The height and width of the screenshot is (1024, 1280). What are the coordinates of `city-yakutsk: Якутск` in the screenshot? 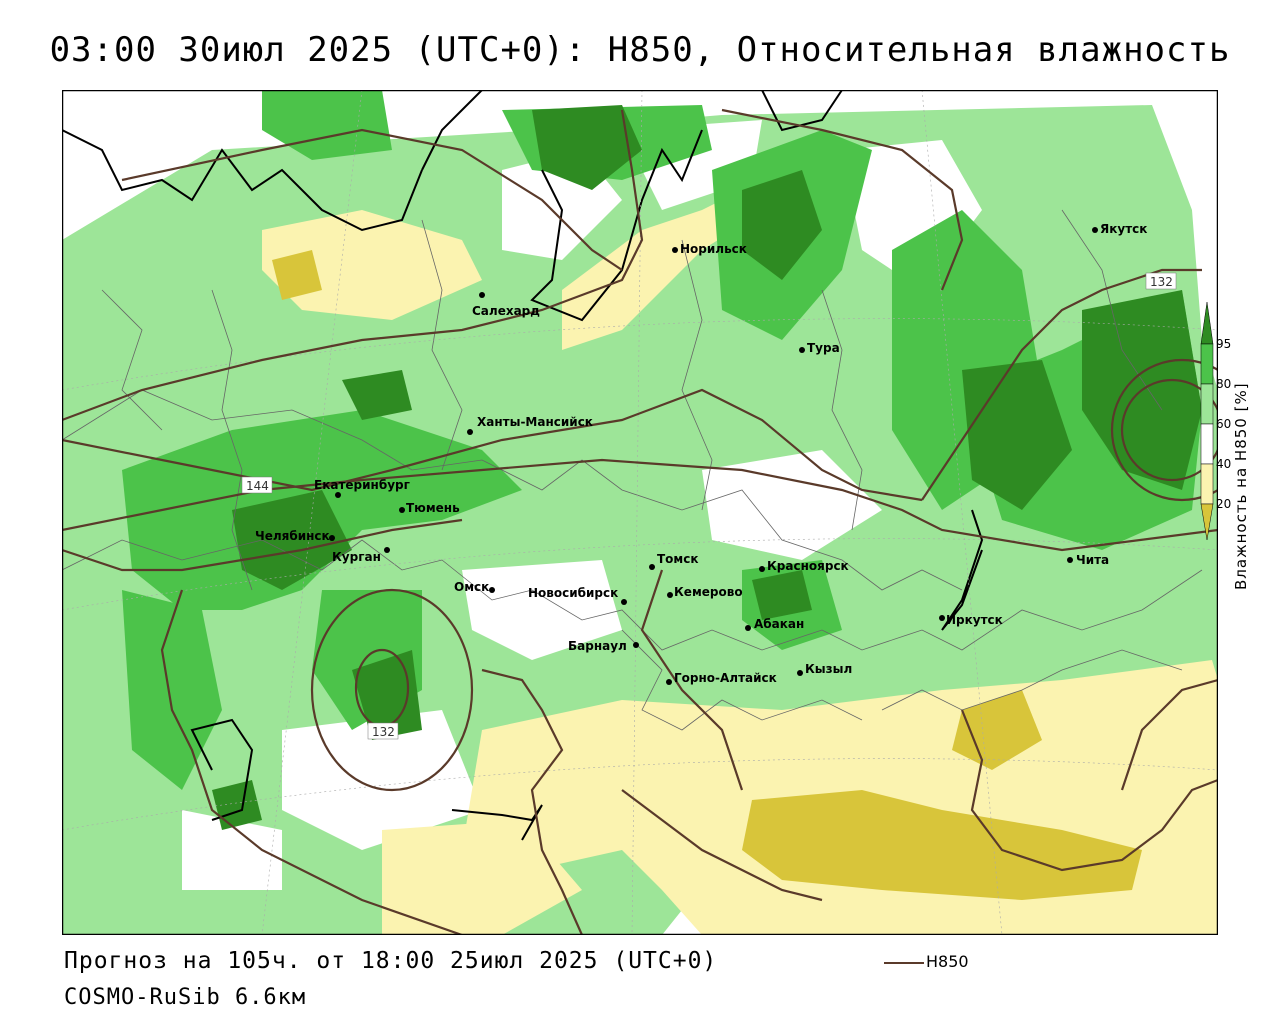 It's located at (1119, 229).